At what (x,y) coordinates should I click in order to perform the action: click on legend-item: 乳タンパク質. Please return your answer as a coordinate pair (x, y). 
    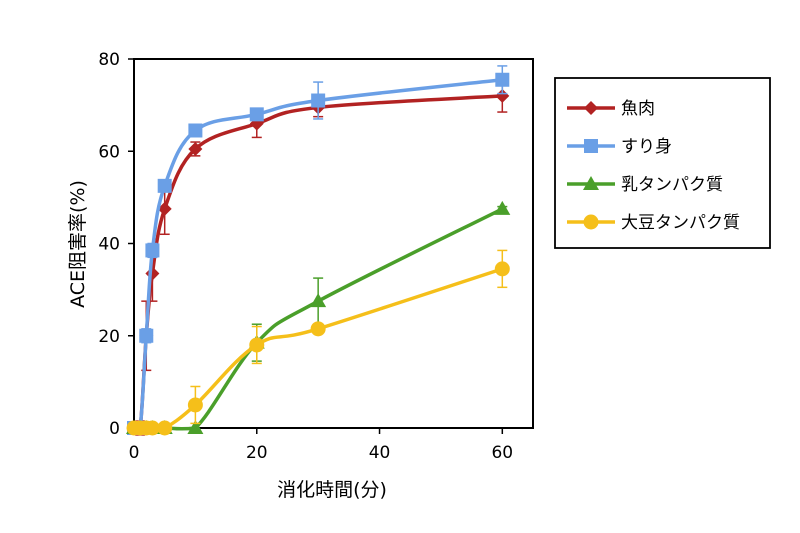
    Looking at the image, I should click on (645, 185).